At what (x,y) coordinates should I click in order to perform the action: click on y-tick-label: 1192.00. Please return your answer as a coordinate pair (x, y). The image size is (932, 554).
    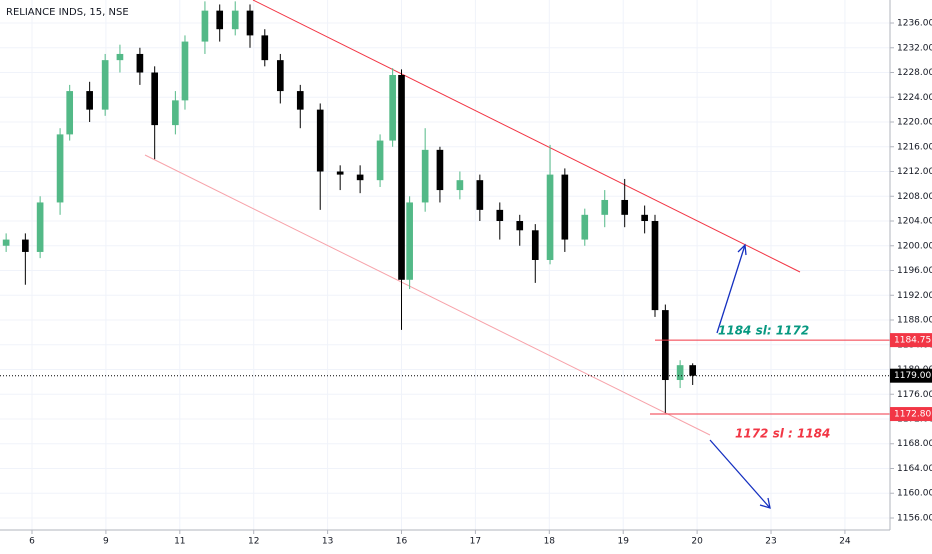
    Looking at the image, I should click on (914, 296).